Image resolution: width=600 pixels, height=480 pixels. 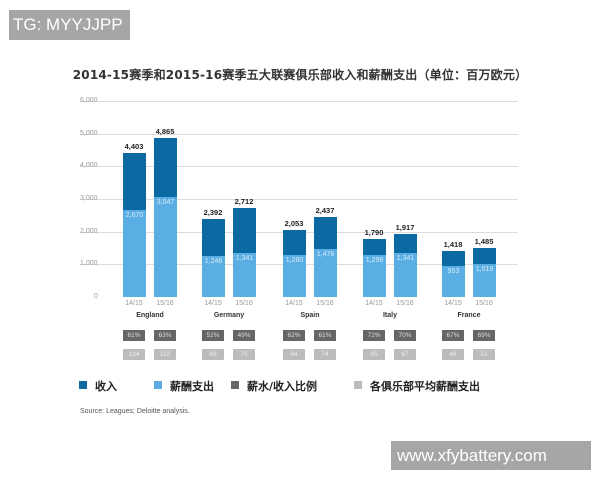 I want to click on wages-label: 1,019, so click(x=484, y=269).